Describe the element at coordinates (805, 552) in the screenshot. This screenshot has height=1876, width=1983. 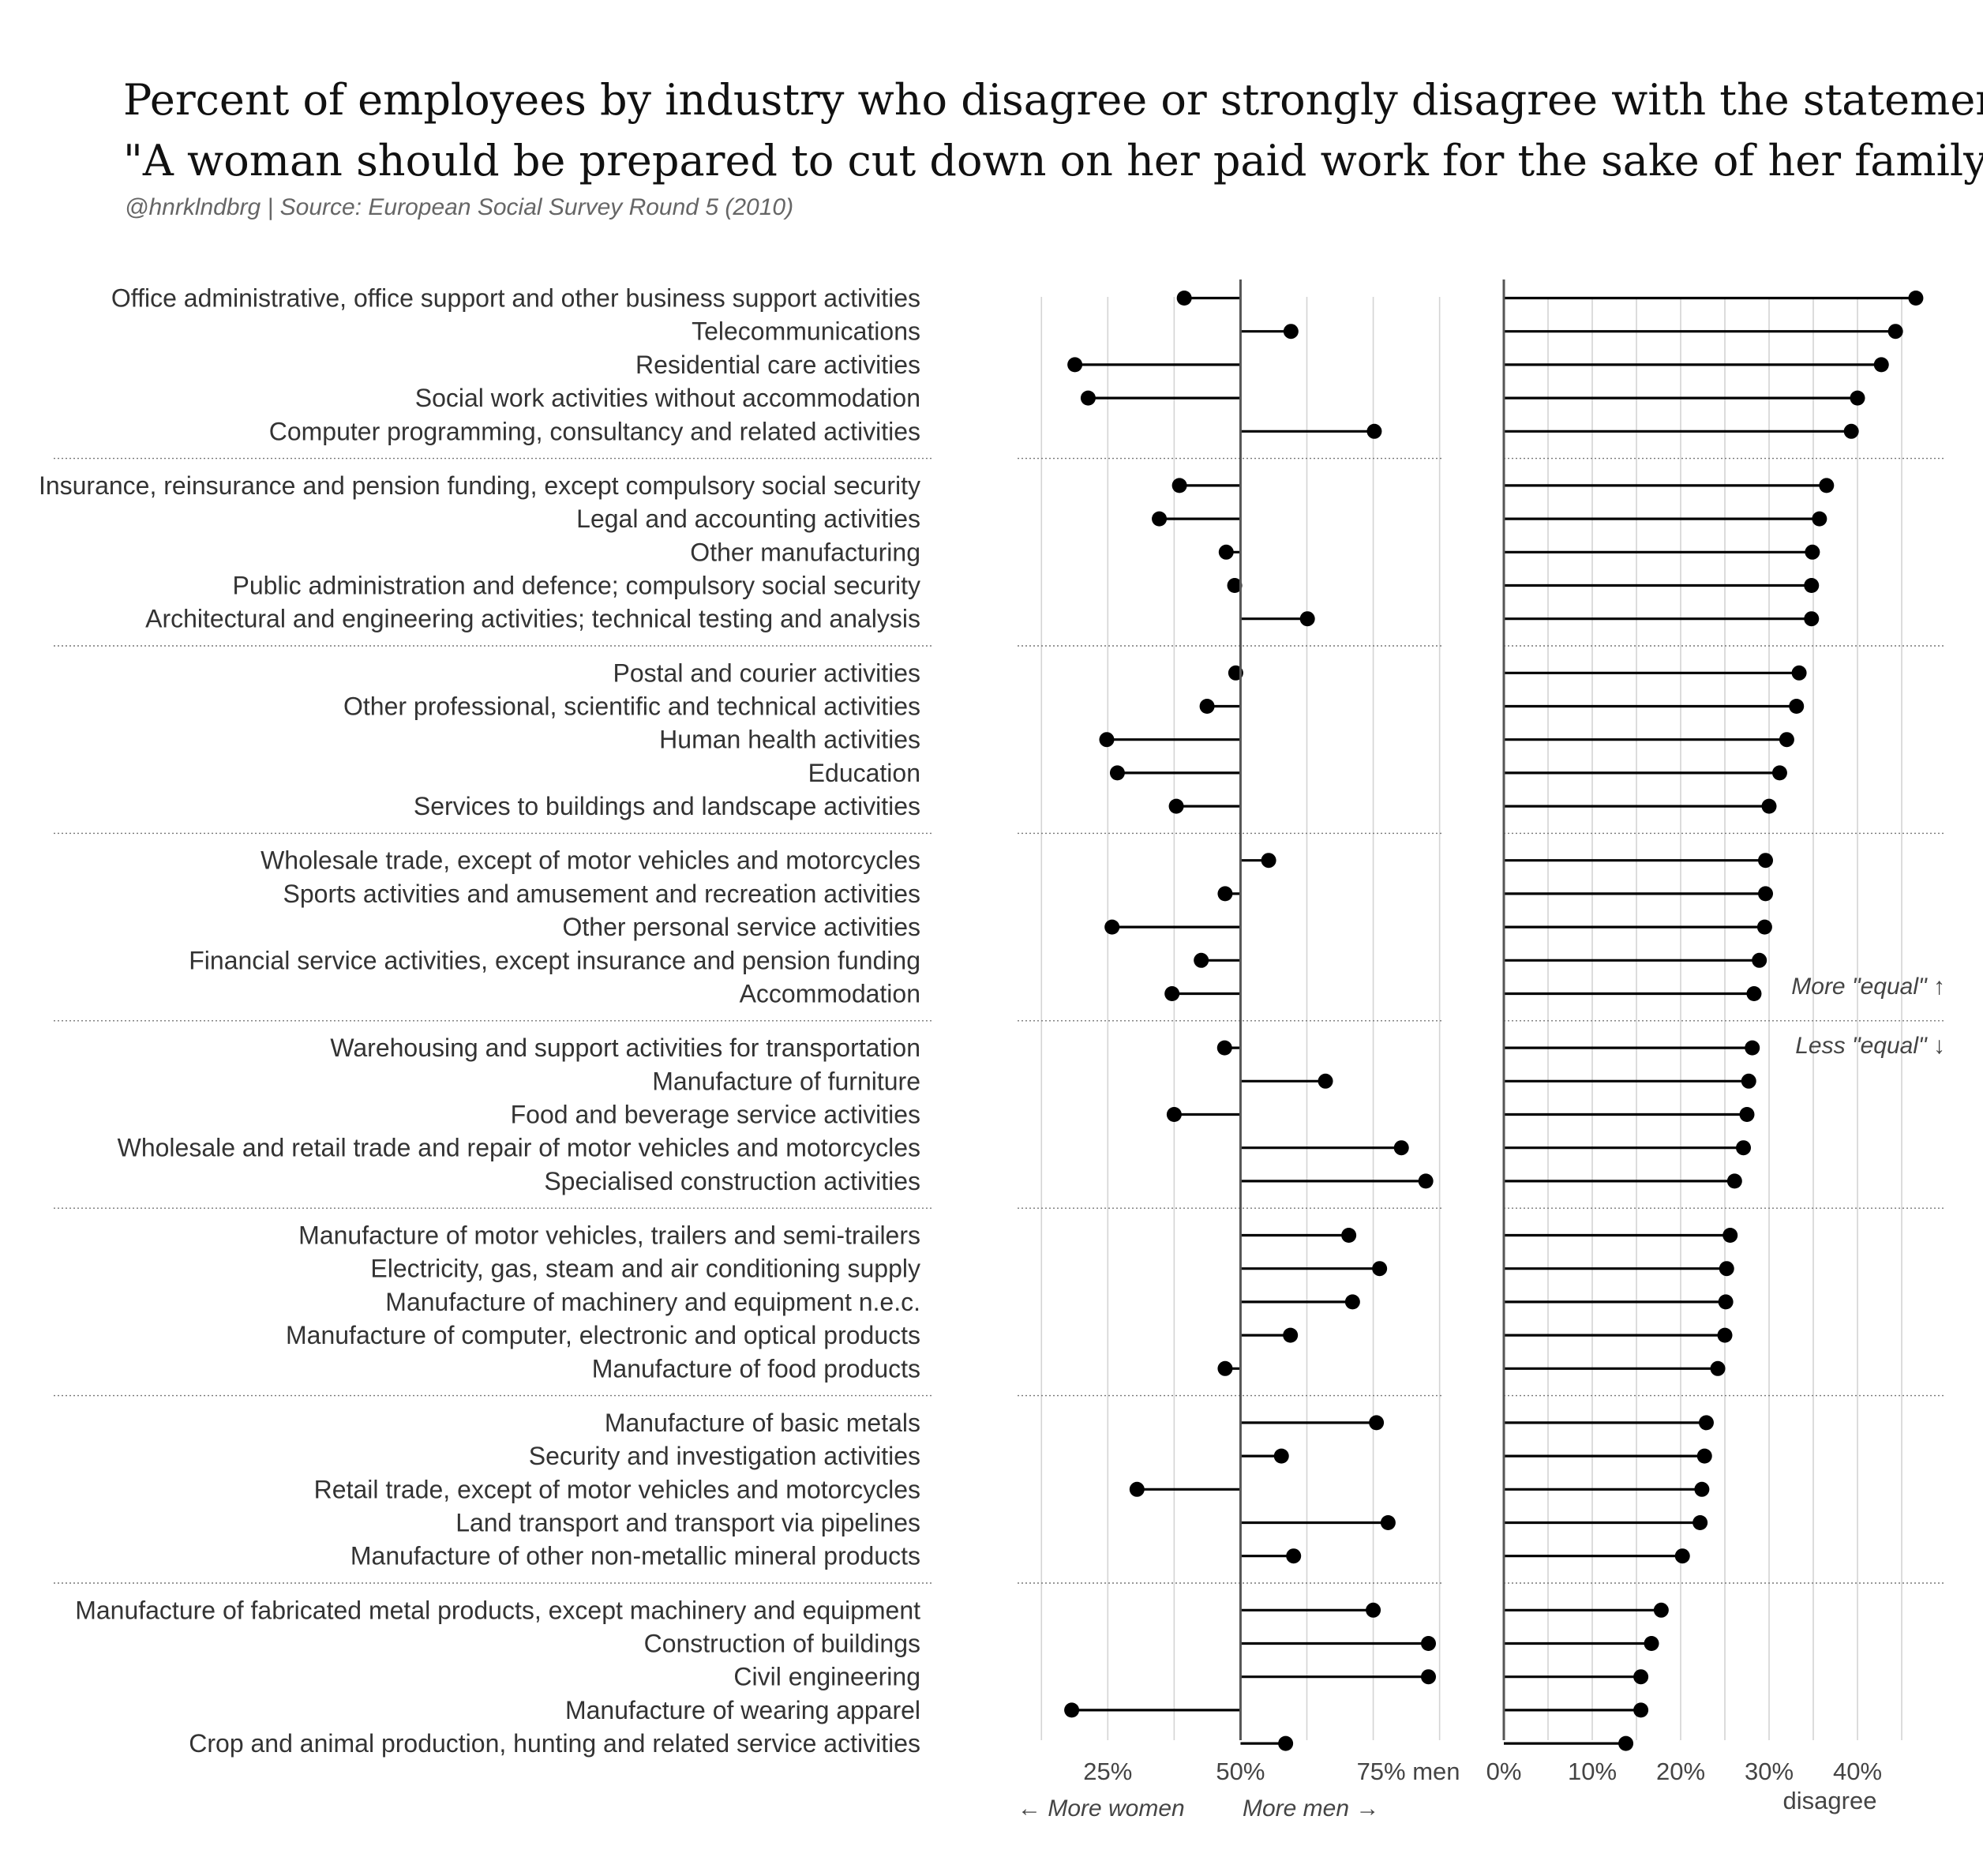
I see `category-label: Other manufacturing` at that location.